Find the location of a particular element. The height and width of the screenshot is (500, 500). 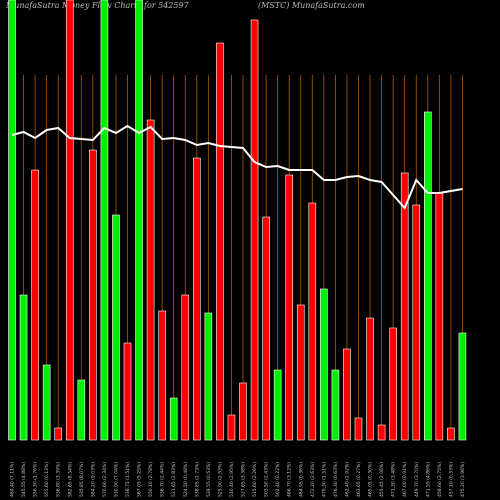

x-tick-label: 535.85 (8.07%) is located at coordinates (82, 479).